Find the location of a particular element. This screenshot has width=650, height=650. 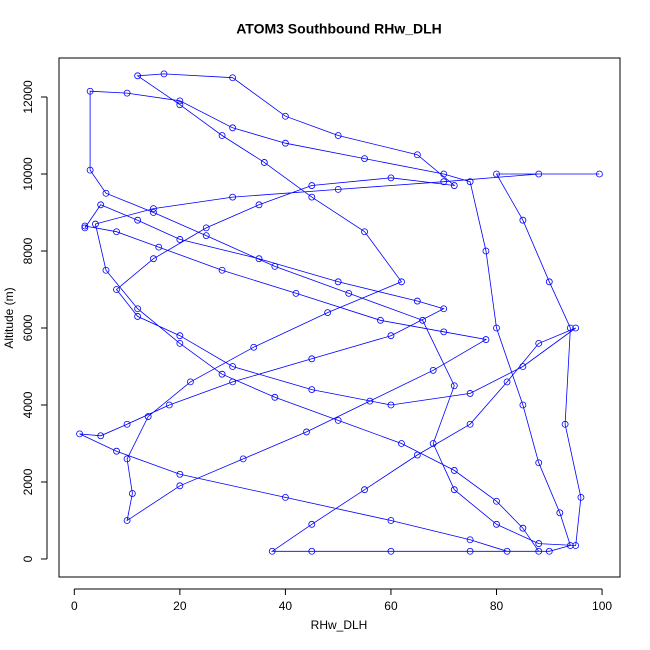

y-tick-label: 10000 is located at coordinates (28, 174).